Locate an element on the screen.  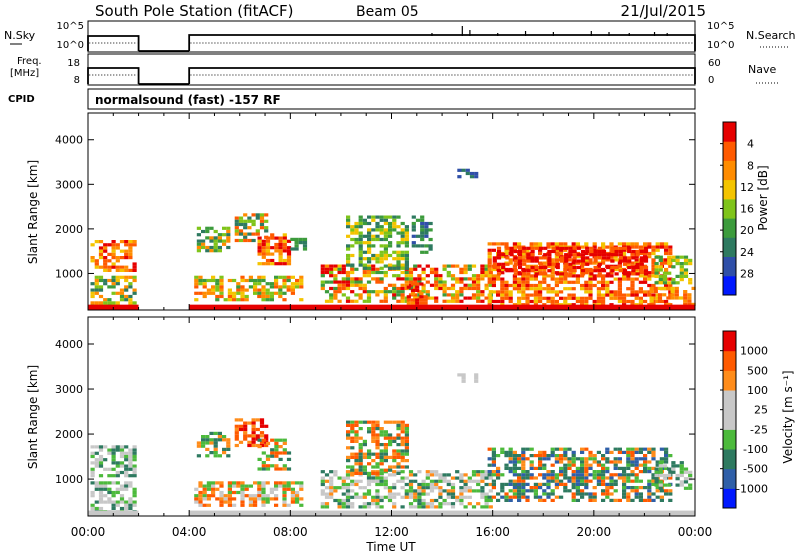
colorbar-tick-label: 8 is located at coordinates (750, 165).